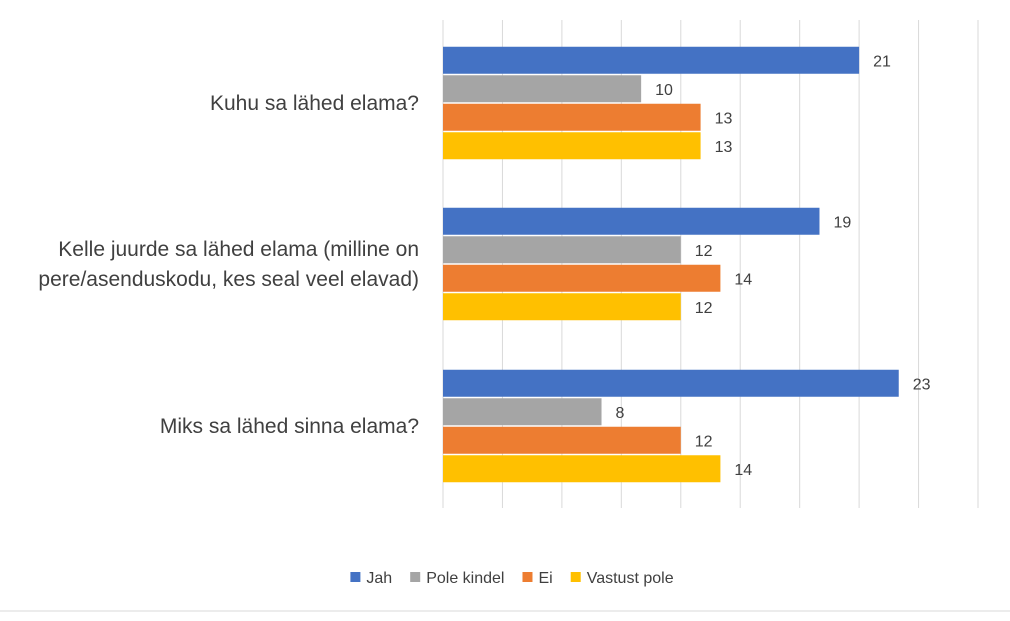 Image resolution: width=1010 pixels, height=621 pixels. Describe the element at coordinates (228, 279) in the screenshot. I see `category-label: pere/asenduskodu, kes seal veel elavad)` at that location.